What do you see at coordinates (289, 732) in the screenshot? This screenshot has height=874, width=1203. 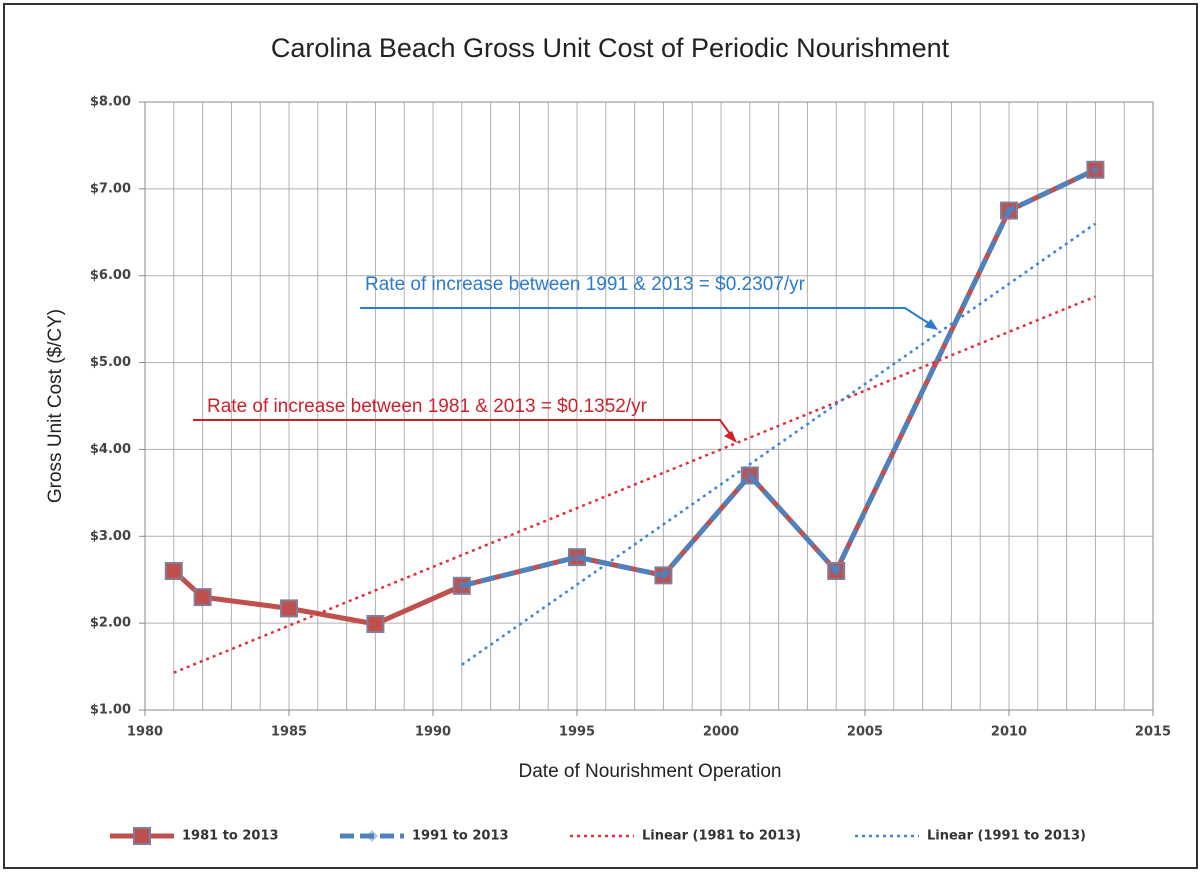 I see `x-tick-label: 1985` at bounding box center [289, 732].